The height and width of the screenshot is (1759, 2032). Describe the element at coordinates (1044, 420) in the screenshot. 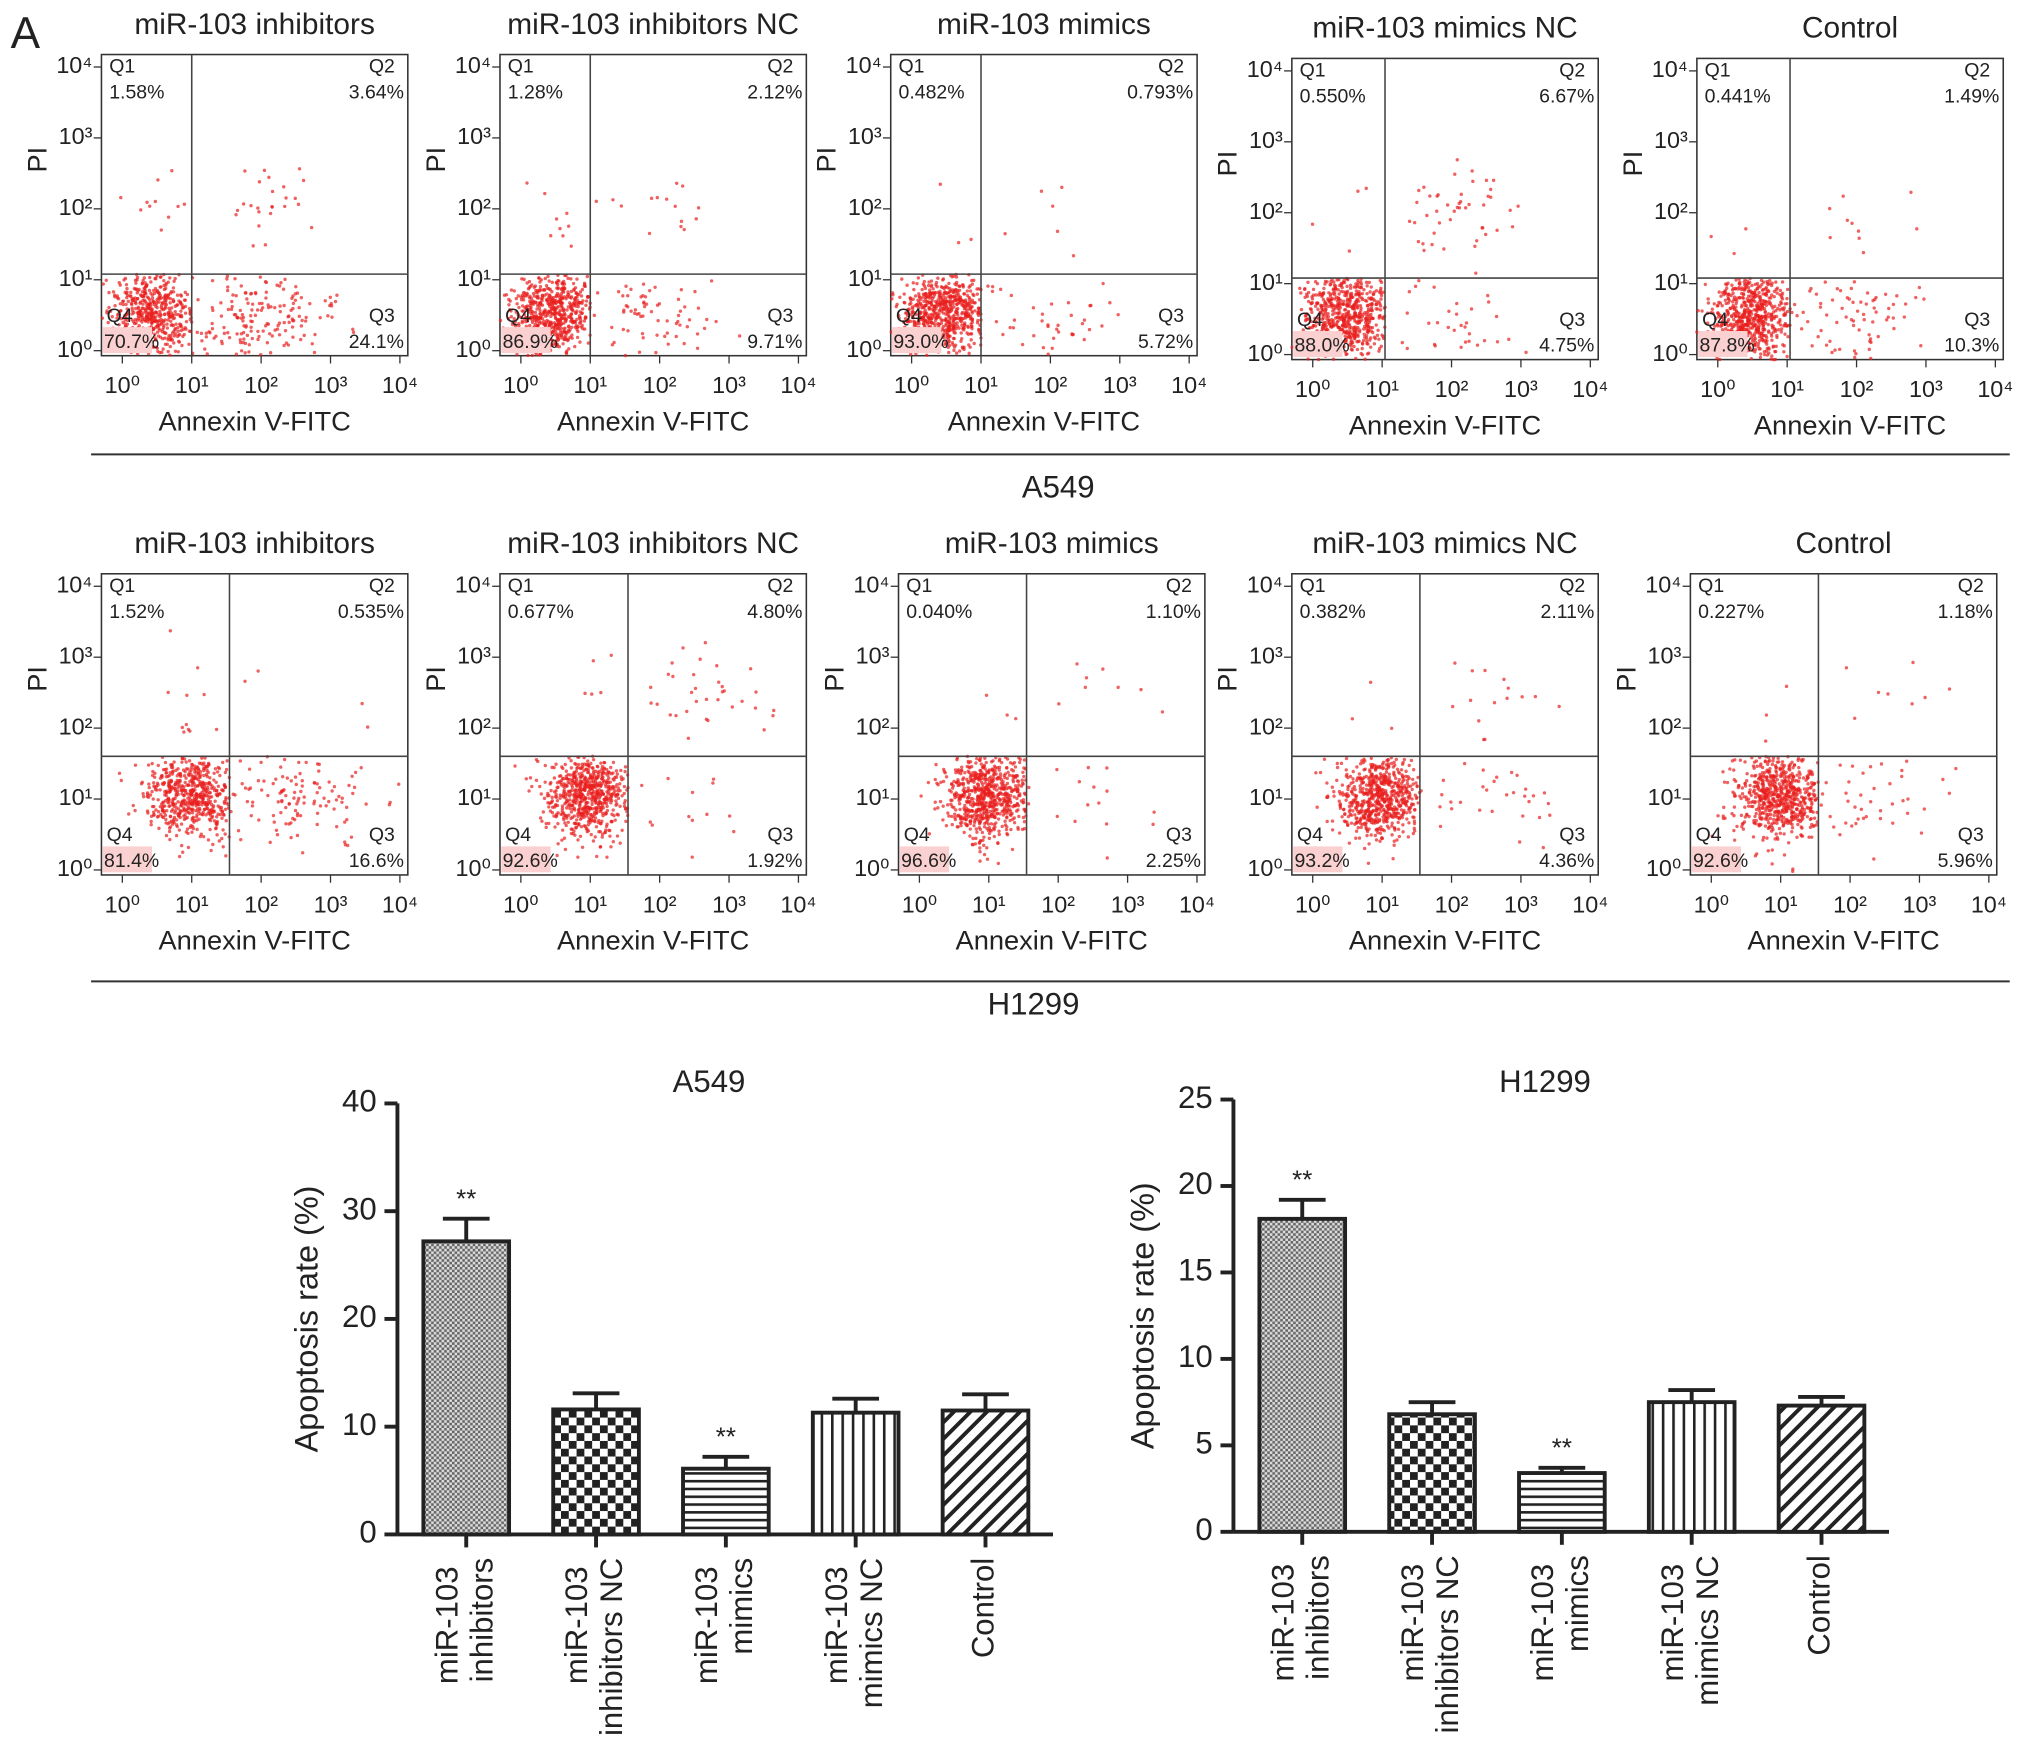

I see `x-axis-label: Annexin V-FITC` at that location.